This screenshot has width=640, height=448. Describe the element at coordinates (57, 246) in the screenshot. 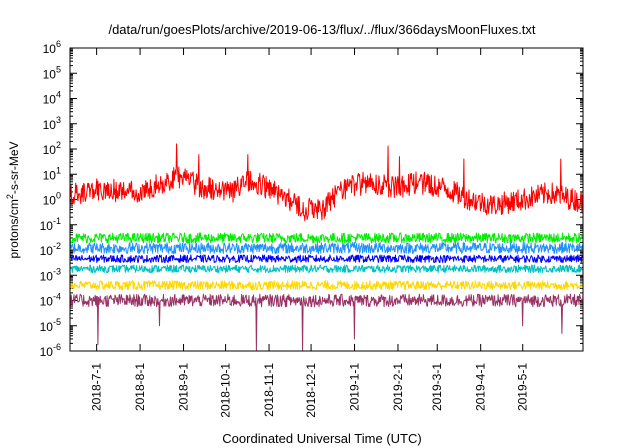

I see `y-tick-label-exp: -2` at that location.